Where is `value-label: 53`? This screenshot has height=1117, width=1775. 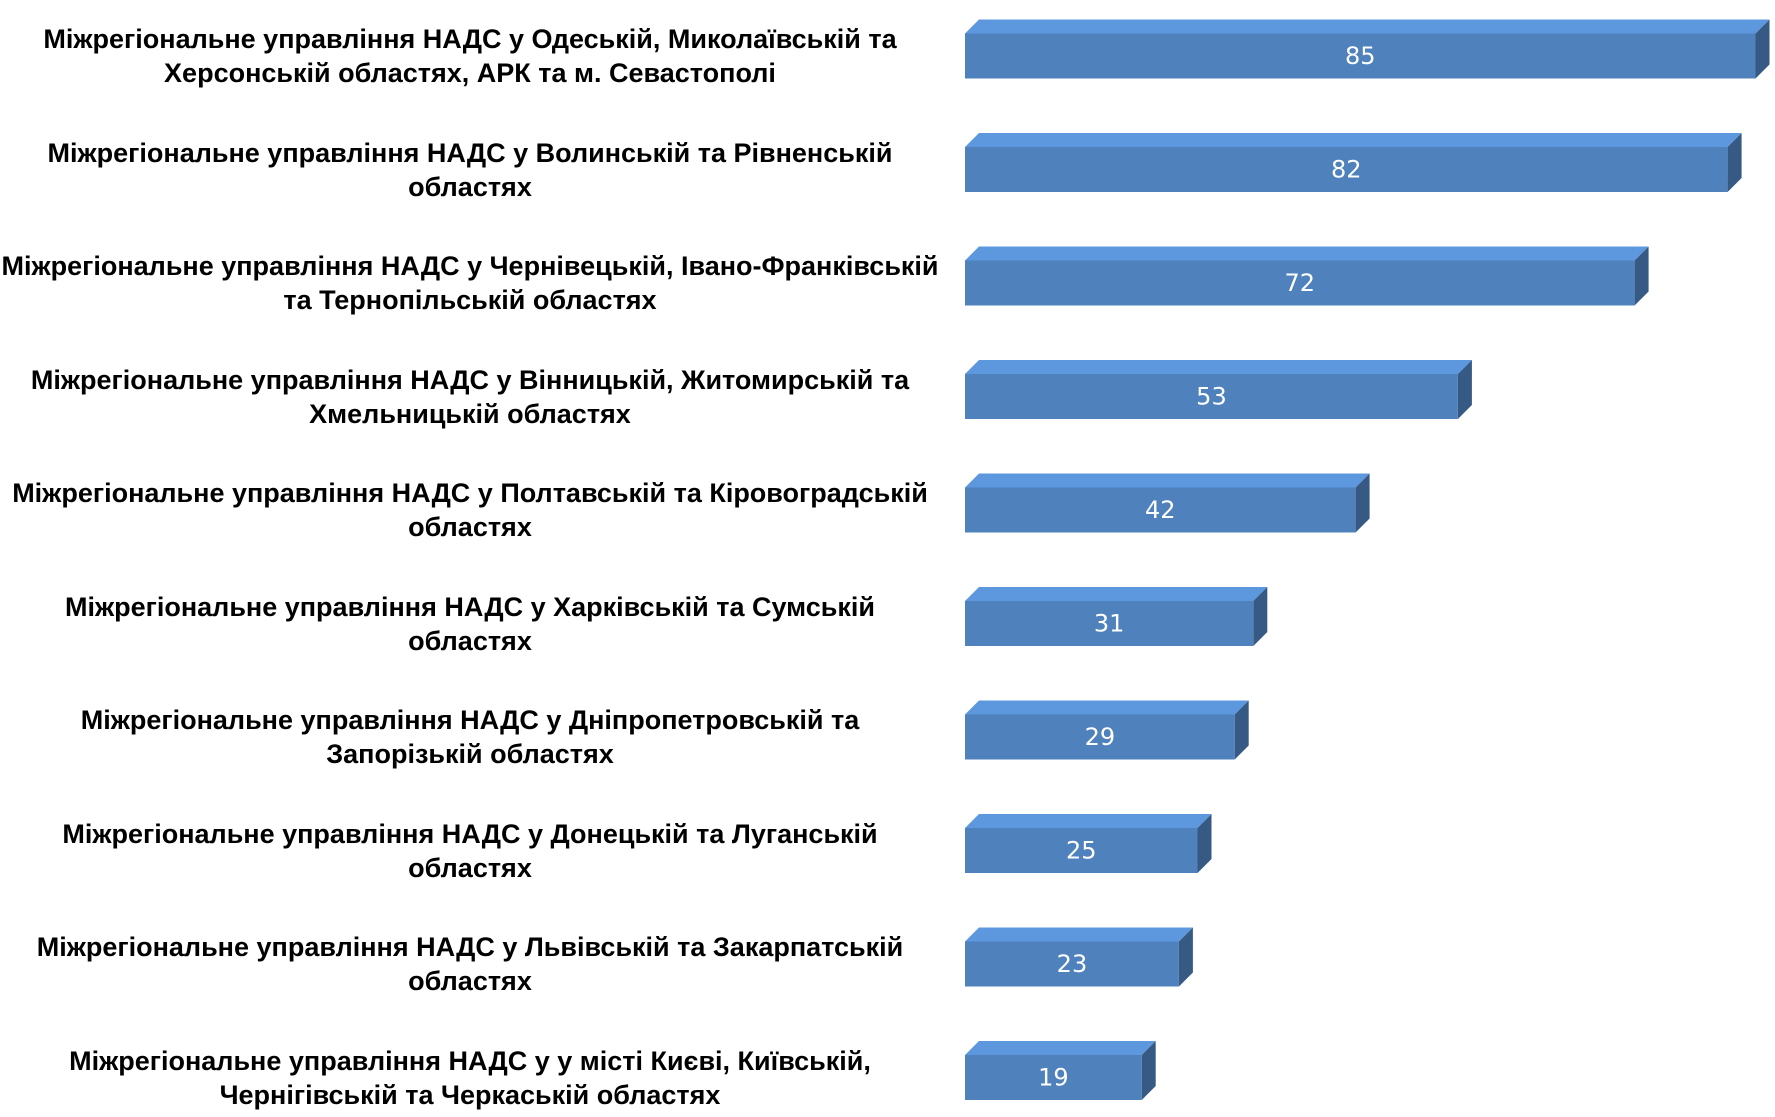
value-label: 53 is located at coordinates (1211, 397).